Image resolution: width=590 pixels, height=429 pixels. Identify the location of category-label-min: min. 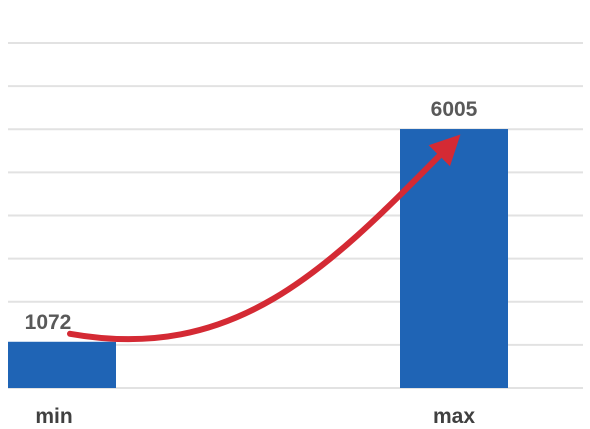
(53, 416).